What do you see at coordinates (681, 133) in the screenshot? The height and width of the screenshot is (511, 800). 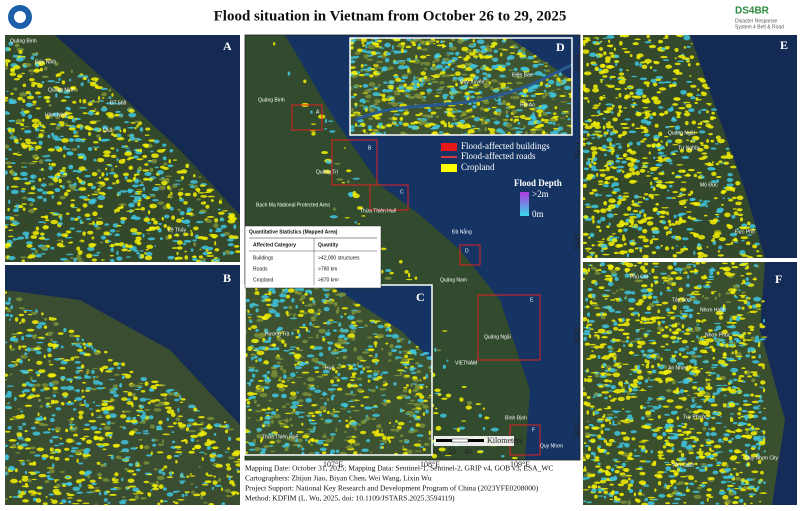 I see `place: Quảng Ngãi` at bounding box center [681, 133].